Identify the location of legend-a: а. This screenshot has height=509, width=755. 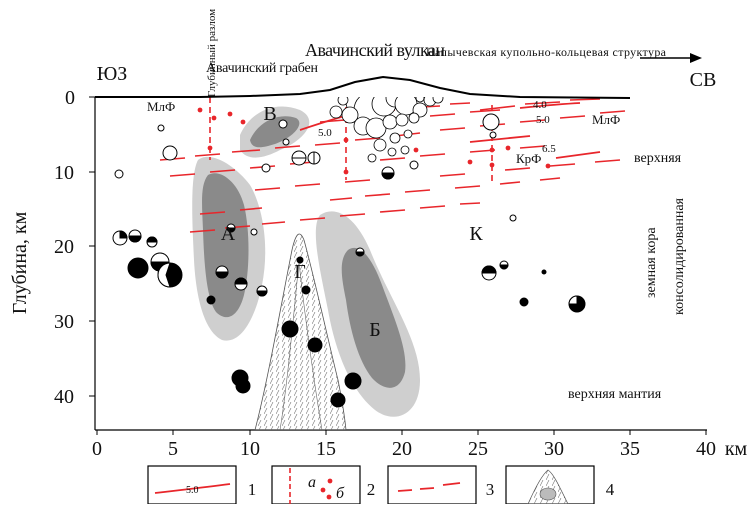
(312, 482).